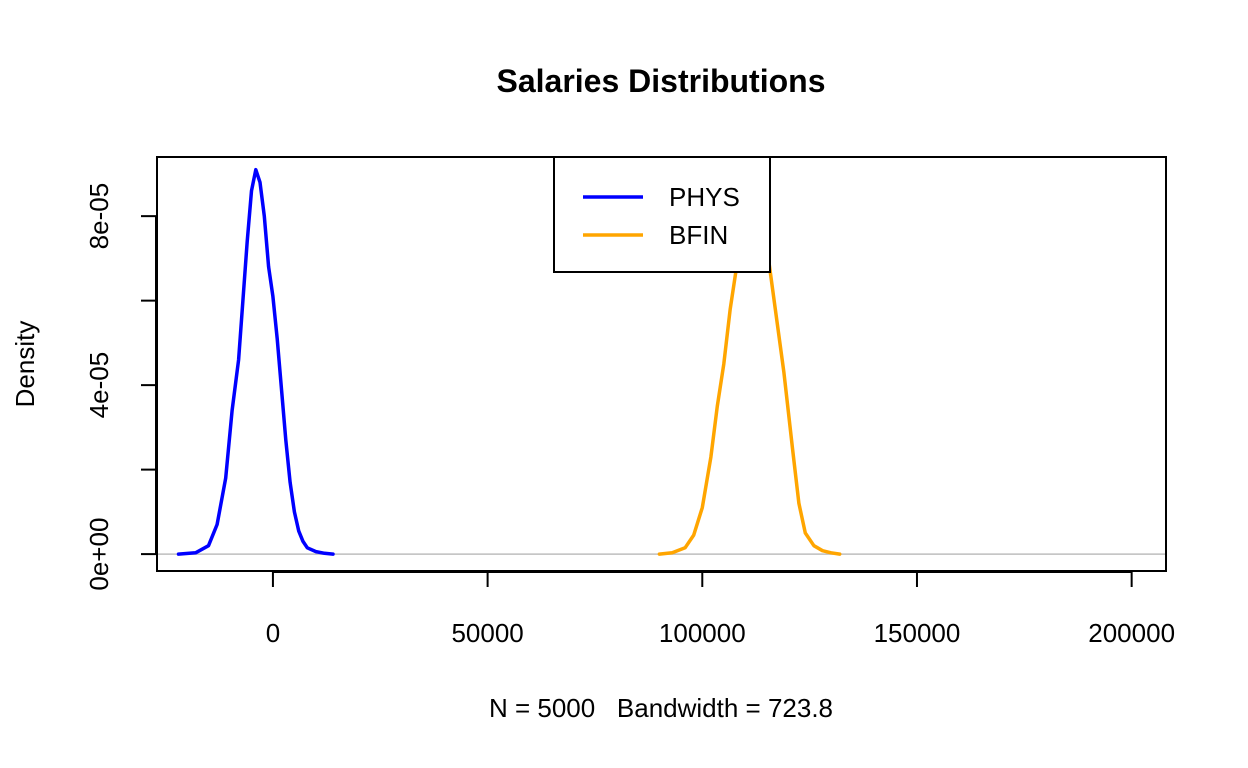 The height and width of the screenshot is (768, 1248). I want to click on series-line-bfin, so click(749, 399).